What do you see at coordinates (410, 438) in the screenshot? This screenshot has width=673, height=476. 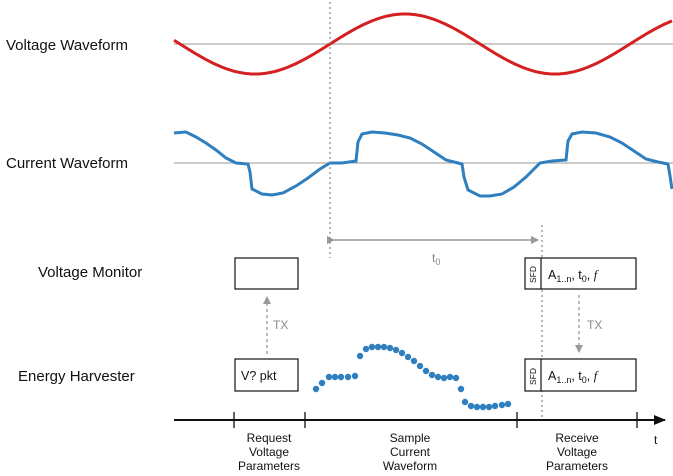 I see `svg-text: Sample` at bounding box center [410, 438].